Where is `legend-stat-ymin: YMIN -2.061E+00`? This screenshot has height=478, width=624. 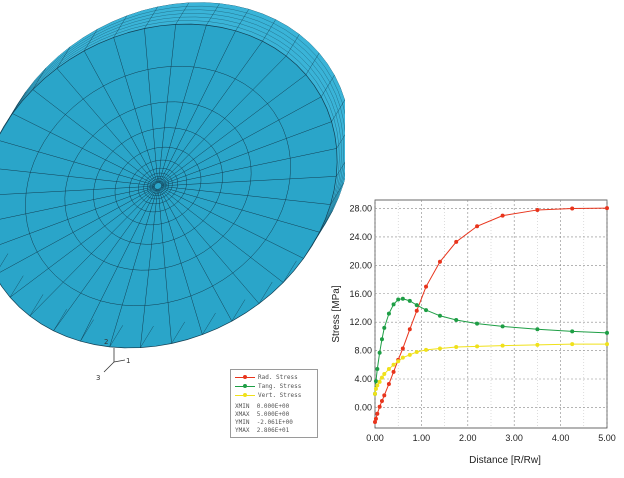 legend-stat-ymin: YMIN -2.061E+00 is located at coordinates (264, 423).